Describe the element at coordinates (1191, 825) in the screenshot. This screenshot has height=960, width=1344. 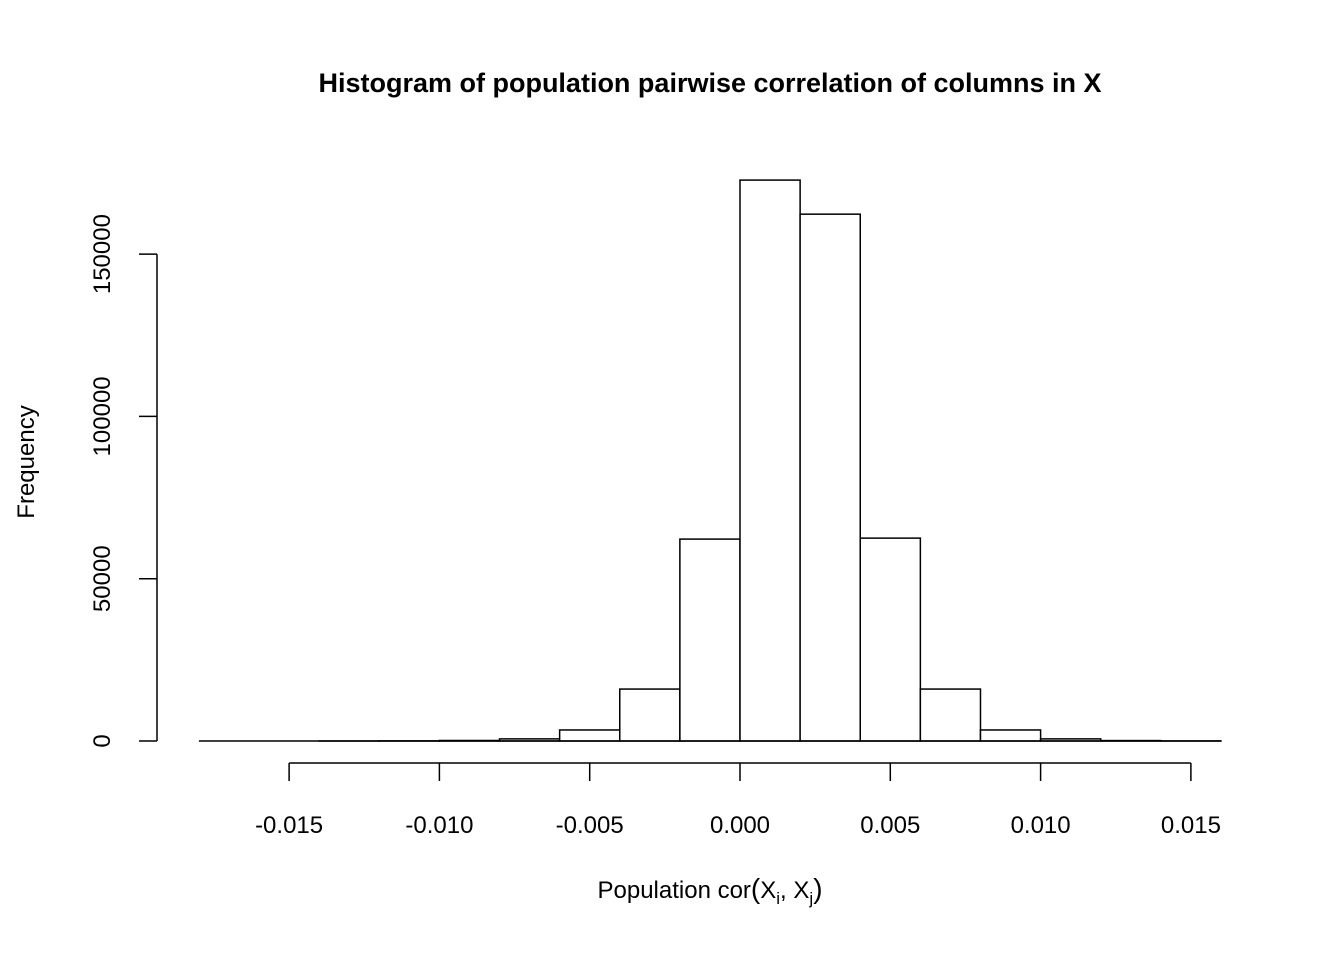
I see `x-tick-label: 0.015` at that location.